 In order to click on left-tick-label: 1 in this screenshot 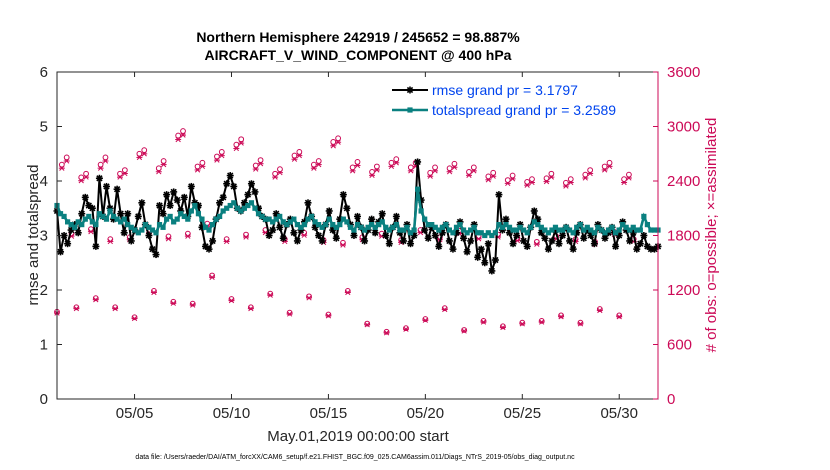, I will do `click(44, 345)`.